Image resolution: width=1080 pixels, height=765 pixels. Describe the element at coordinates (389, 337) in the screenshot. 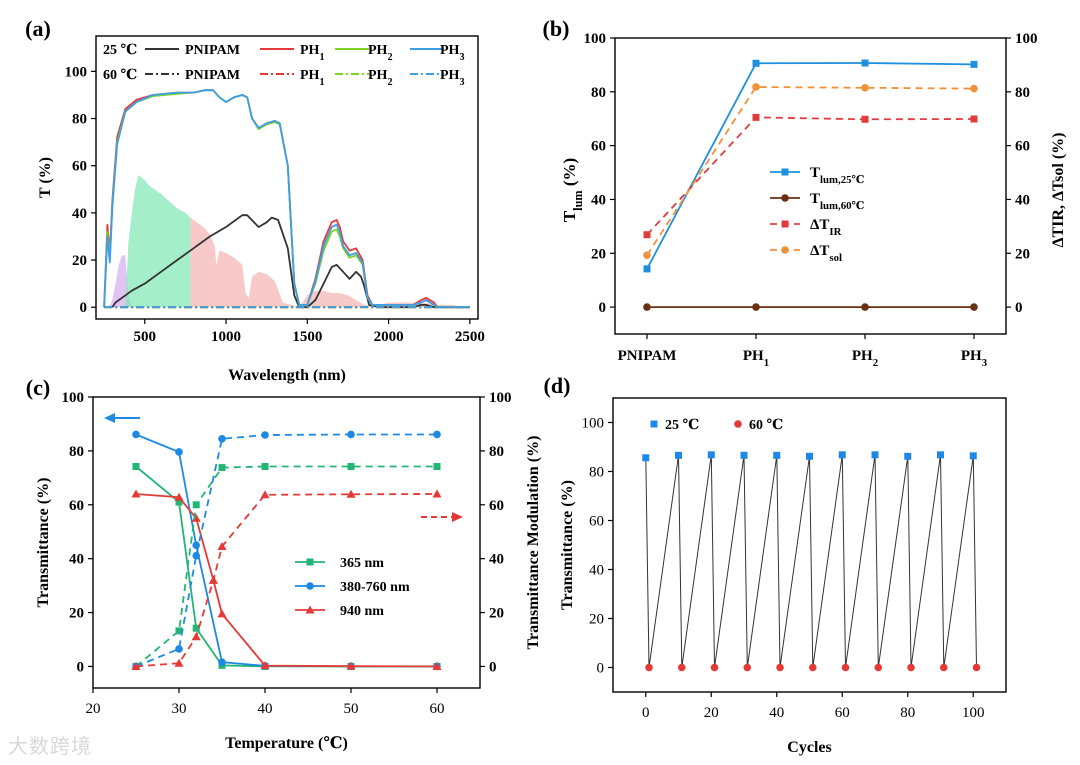

I see `x-tick-label-a: 2000` at that location.